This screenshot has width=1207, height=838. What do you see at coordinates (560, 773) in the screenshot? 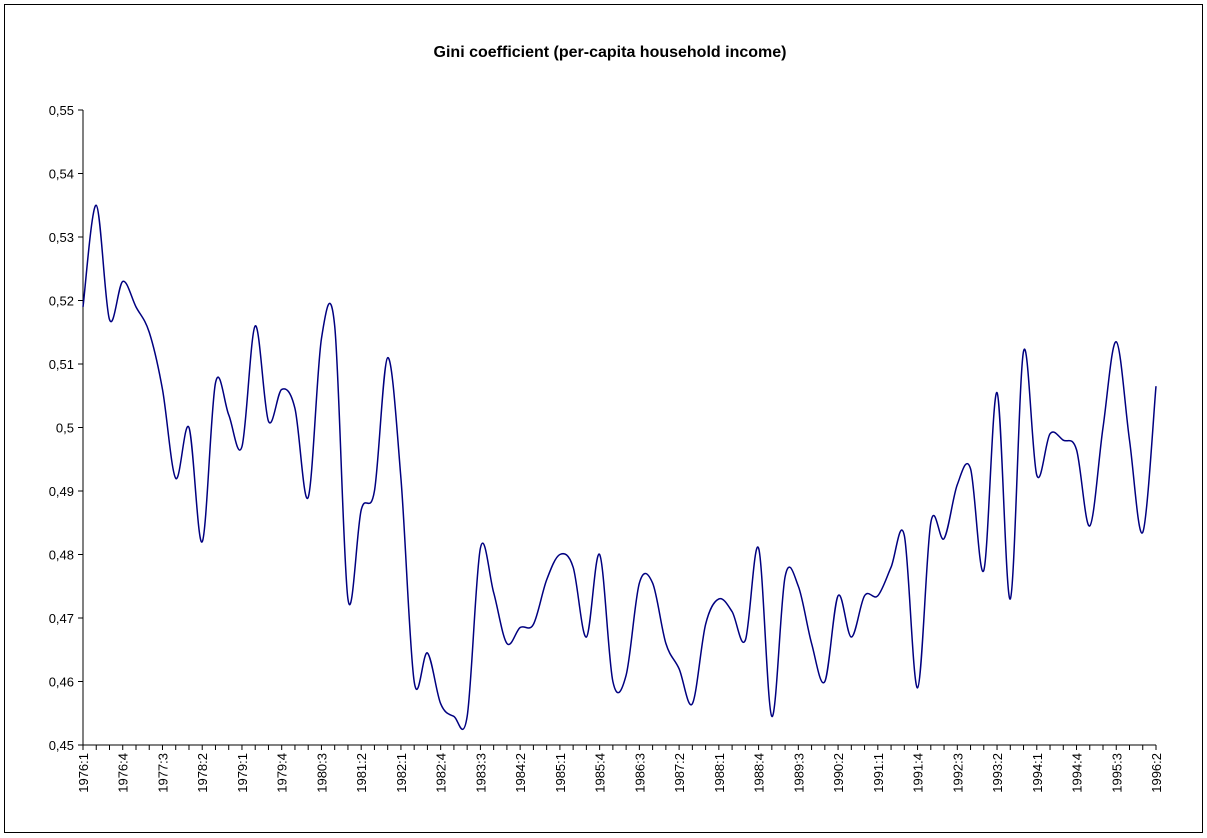
I see `x-tick-label: 1985:1` at bounding box center [560, 773].